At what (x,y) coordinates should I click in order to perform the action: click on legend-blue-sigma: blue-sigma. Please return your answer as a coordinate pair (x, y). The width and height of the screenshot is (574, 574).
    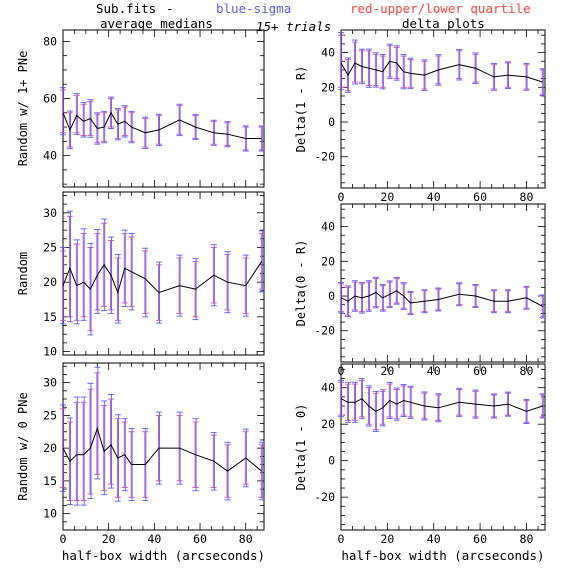
    Looking at the image, I should click on (253, 8).